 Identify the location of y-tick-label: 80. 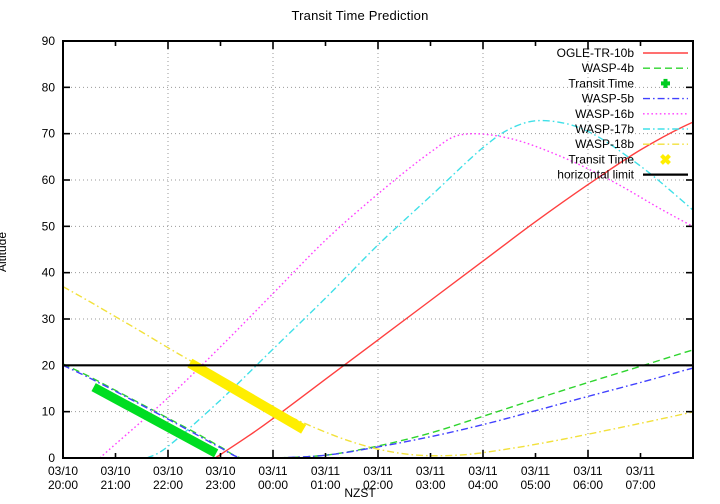
(49, 87).